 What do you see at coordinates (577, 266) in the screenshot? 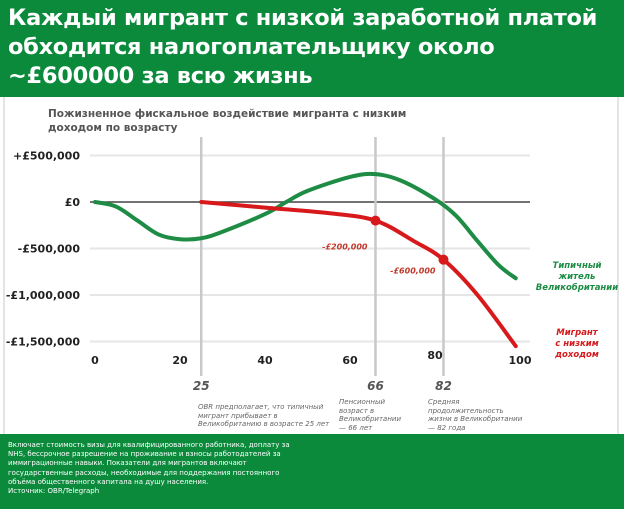
I see `legend-label-typical-resident: Типичный` at bounding box center [577, 266].